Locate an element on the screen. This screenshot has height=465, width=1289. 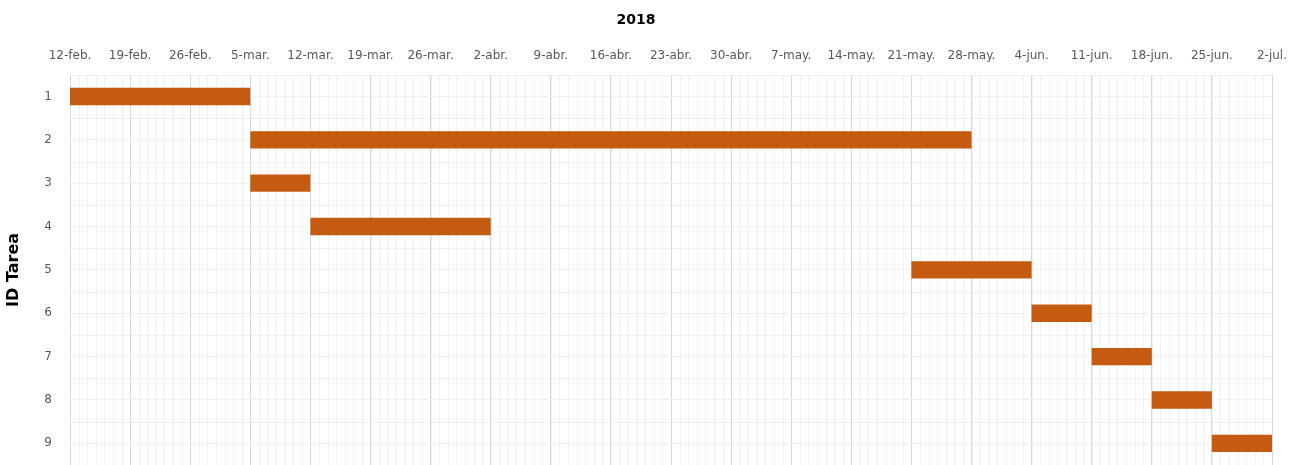
y-tick-label: 8 is located at coordinates (48, 399).